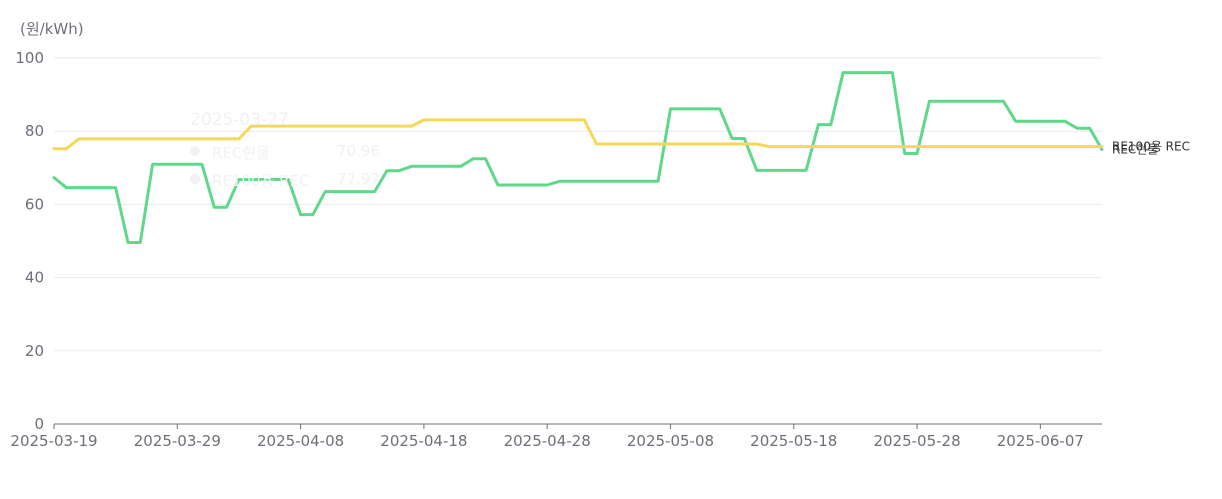 The height and width of the screenshot is (499, 1222). I want to click on y-tick-label: 0, so click(39, 424).